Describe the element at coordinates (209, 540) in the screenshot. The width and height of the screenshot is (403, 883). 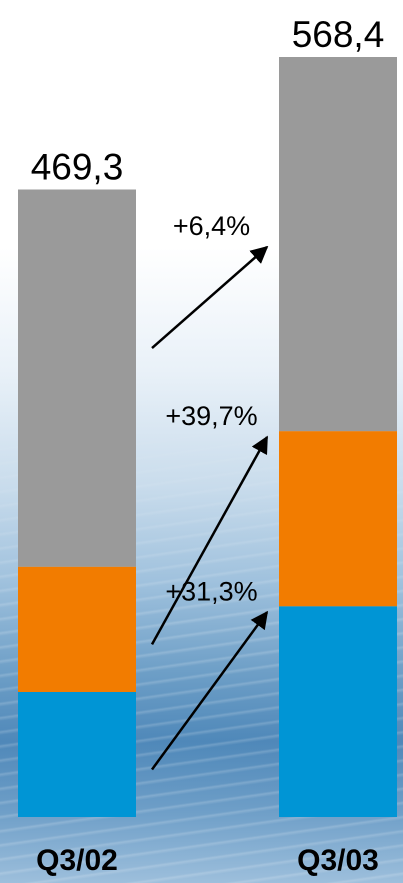
I see `growth-arrow-orange` at that location.